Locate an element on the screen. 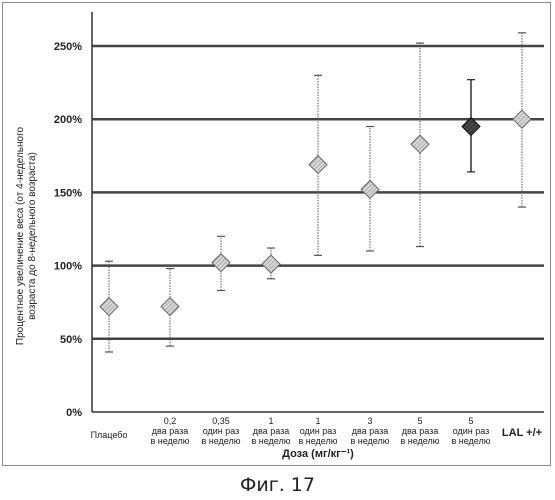 The image size is (555, 500). x-tick-line: LAL +/+ is located at coordinates (522, 433).